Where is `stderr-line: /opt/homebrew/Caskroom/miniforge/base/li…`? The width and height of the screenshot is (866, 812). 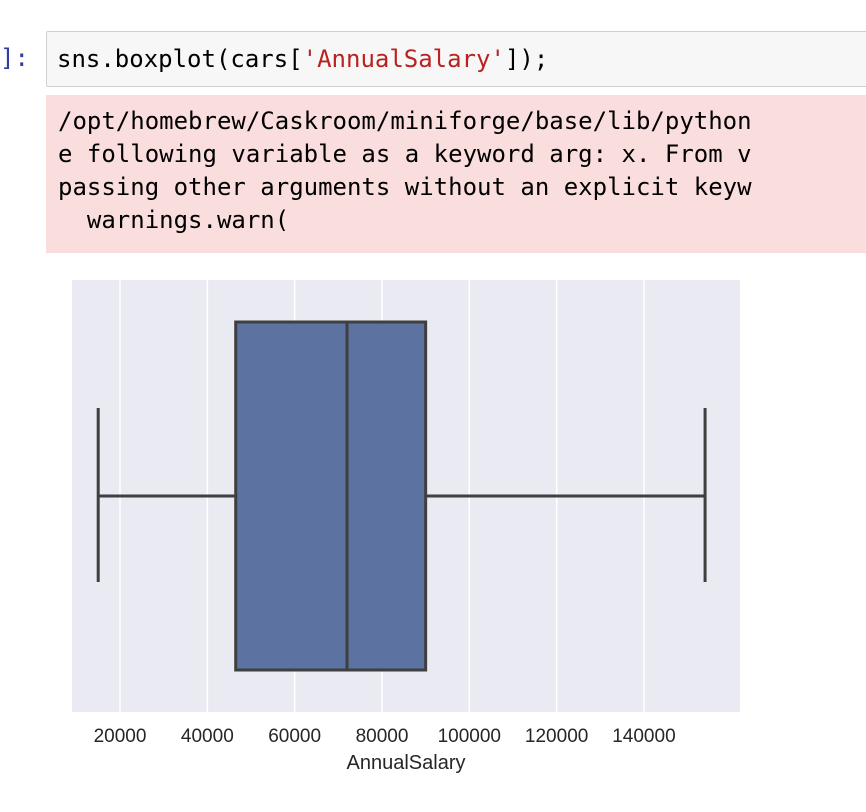
stderr-line: /opt/homebrew/Caskroom/miniforge/base/li… is located at coordinates (405, 121).